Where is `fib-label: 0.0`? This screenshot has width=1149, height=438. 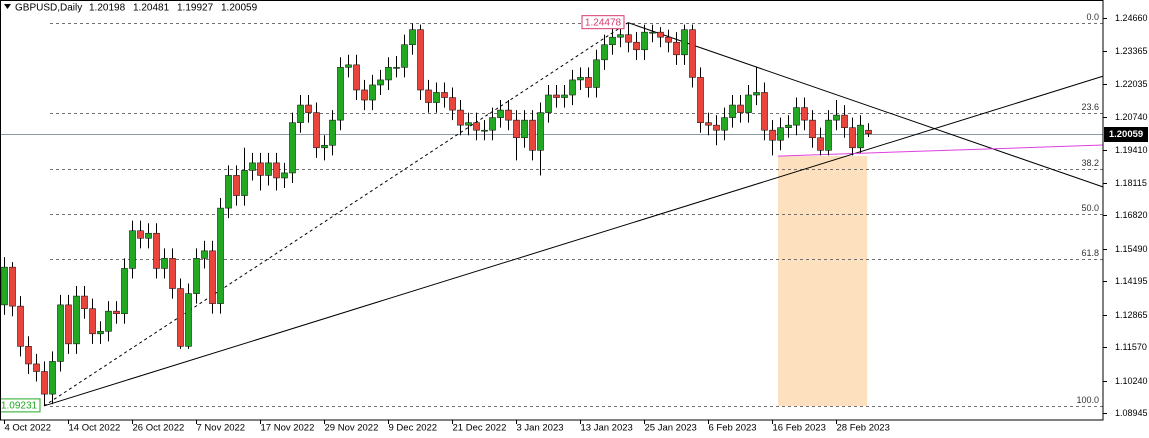
fib-label: 0.0 is located at coordinates (1092, 17).